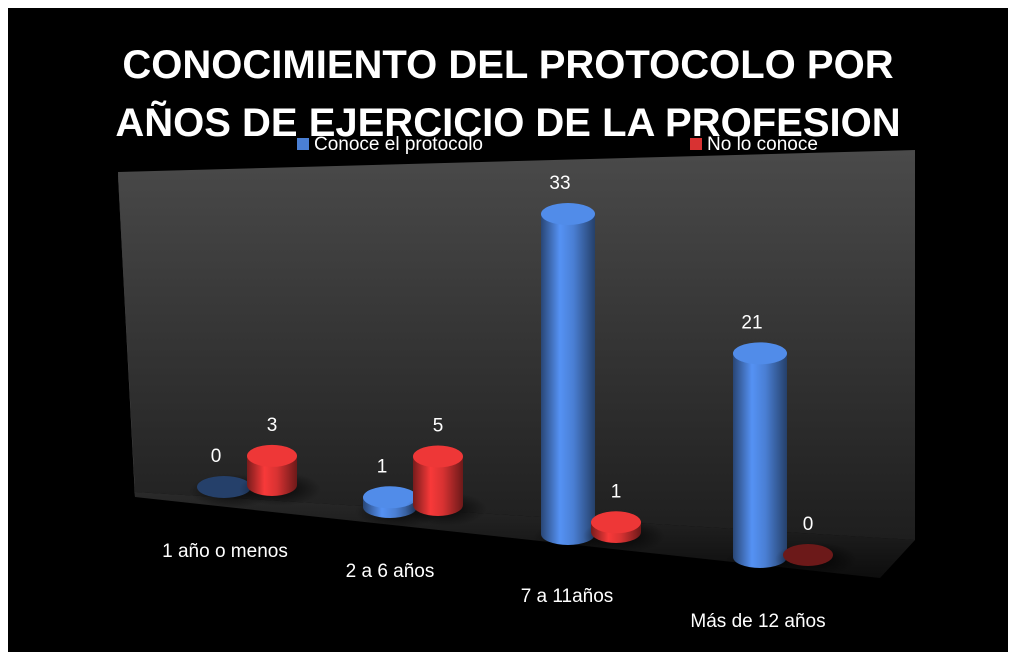 The height and width of the screenshot is (660, 1016). Describe the element at coordinates (559, 183) in the screenshot. I see `data-label: 33` at that location.